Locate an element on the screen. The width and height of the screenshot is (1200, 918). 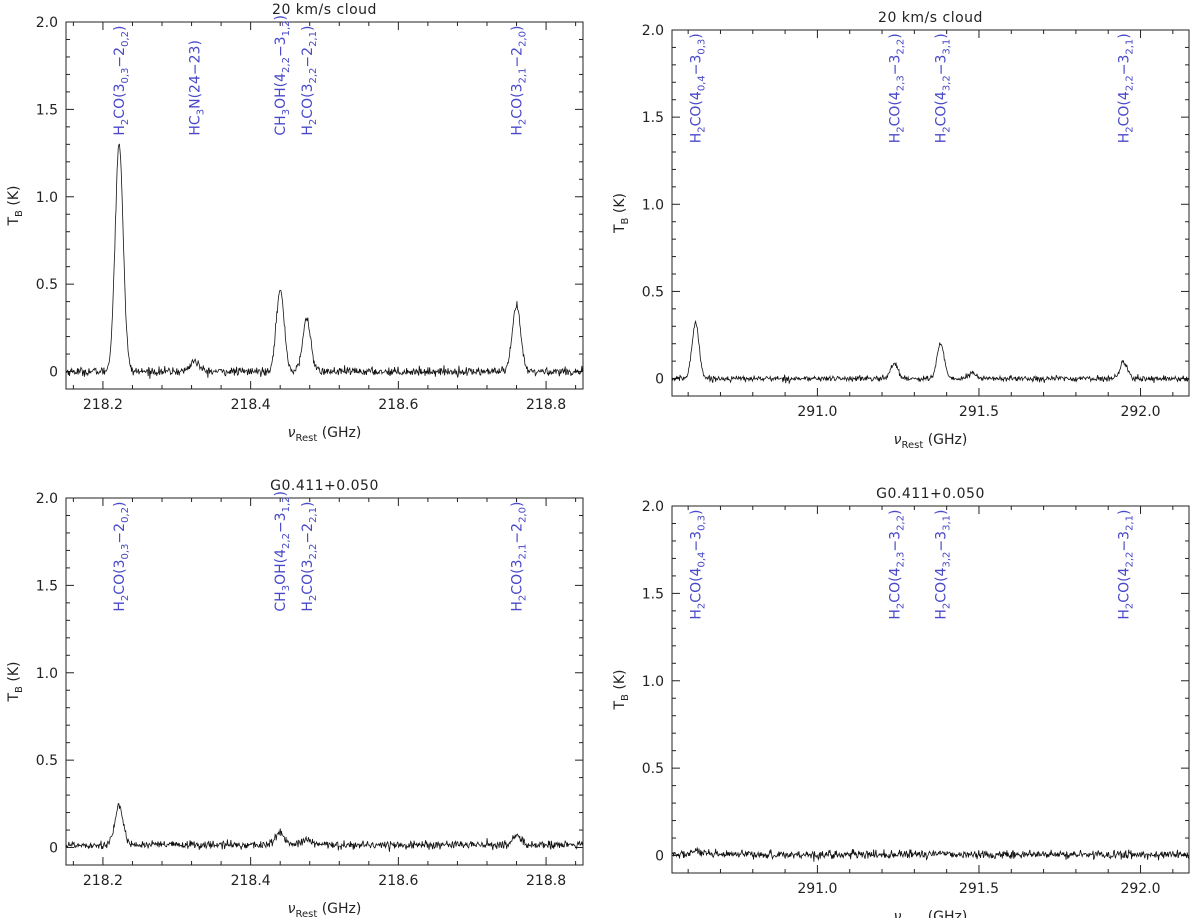
line-id-label: HC3N(24−23) is located at coordinates (197, 88).